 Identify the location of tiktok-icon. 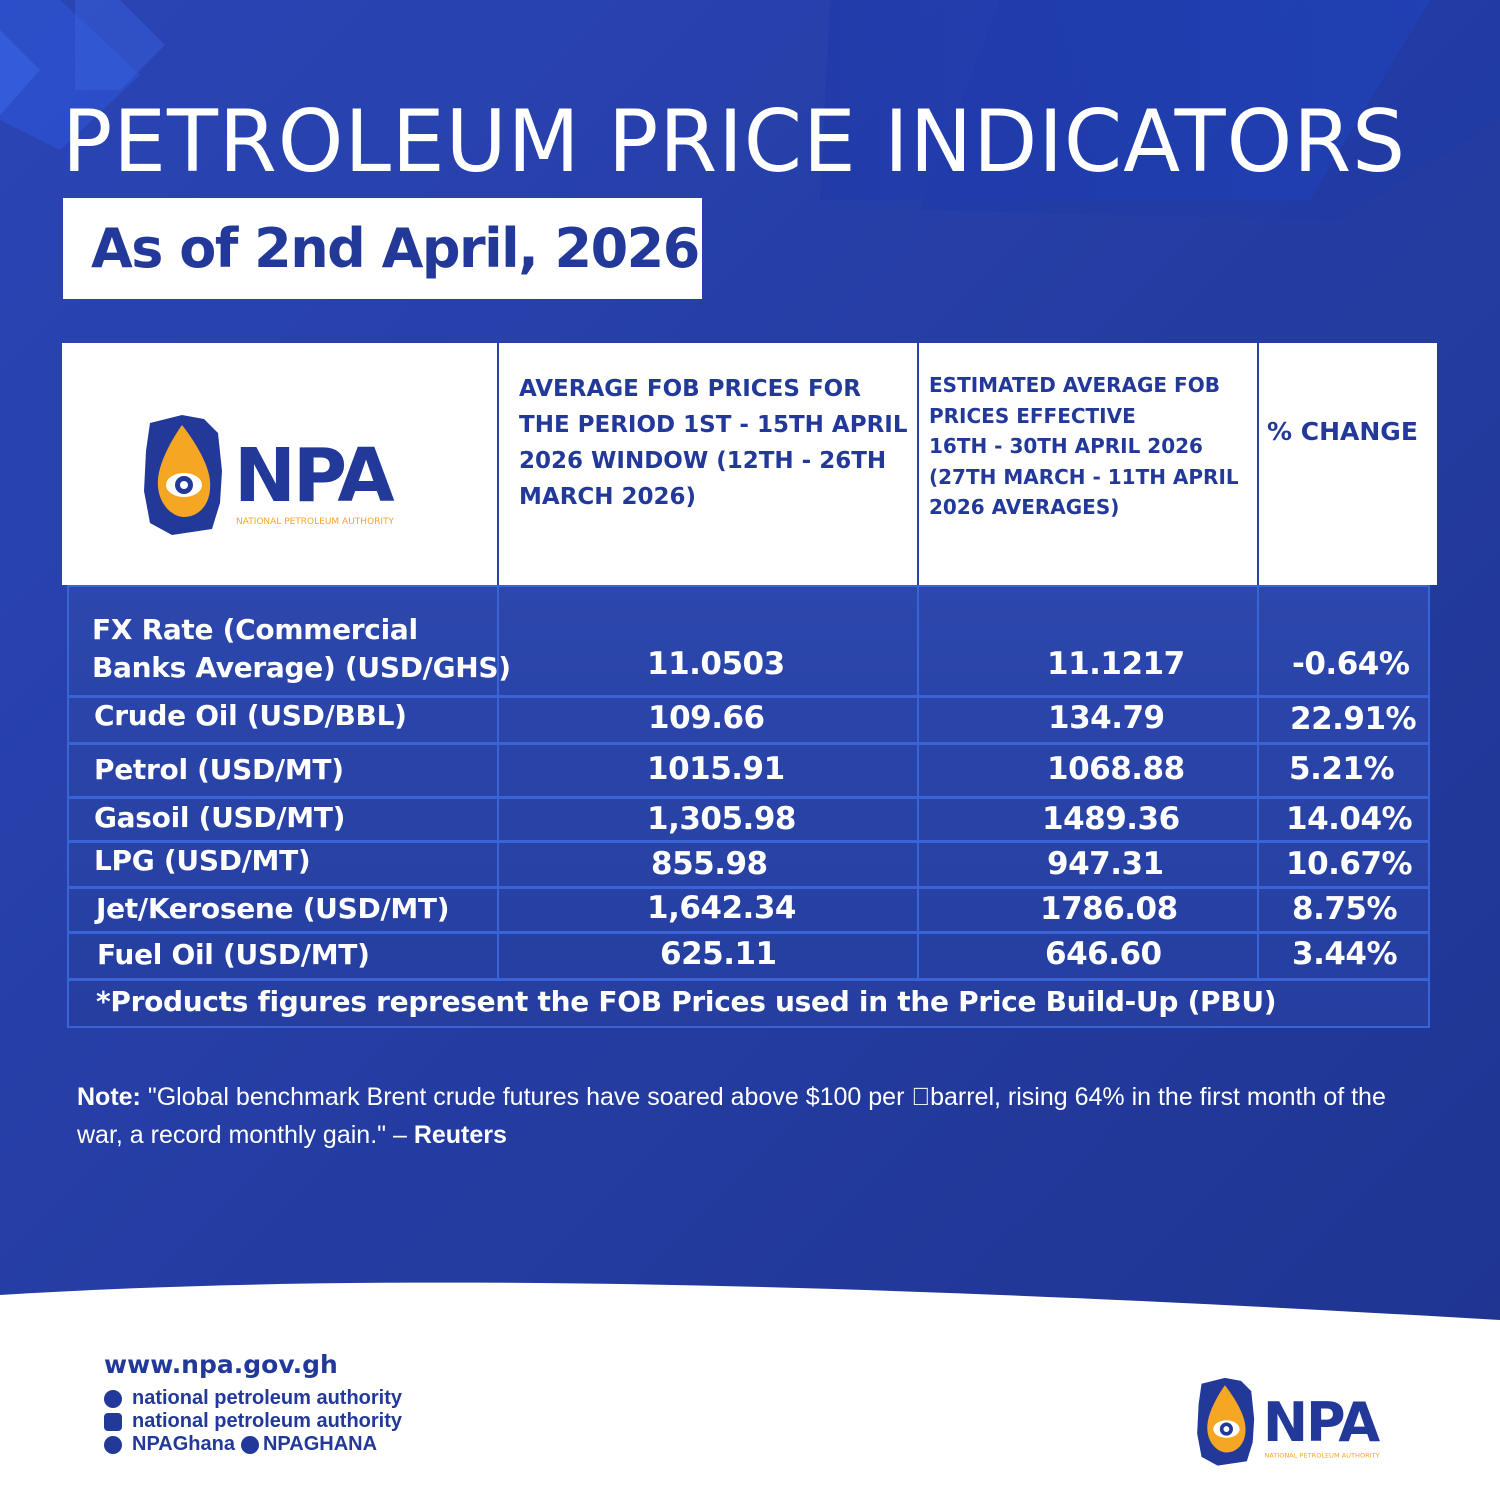
(249, 1444).